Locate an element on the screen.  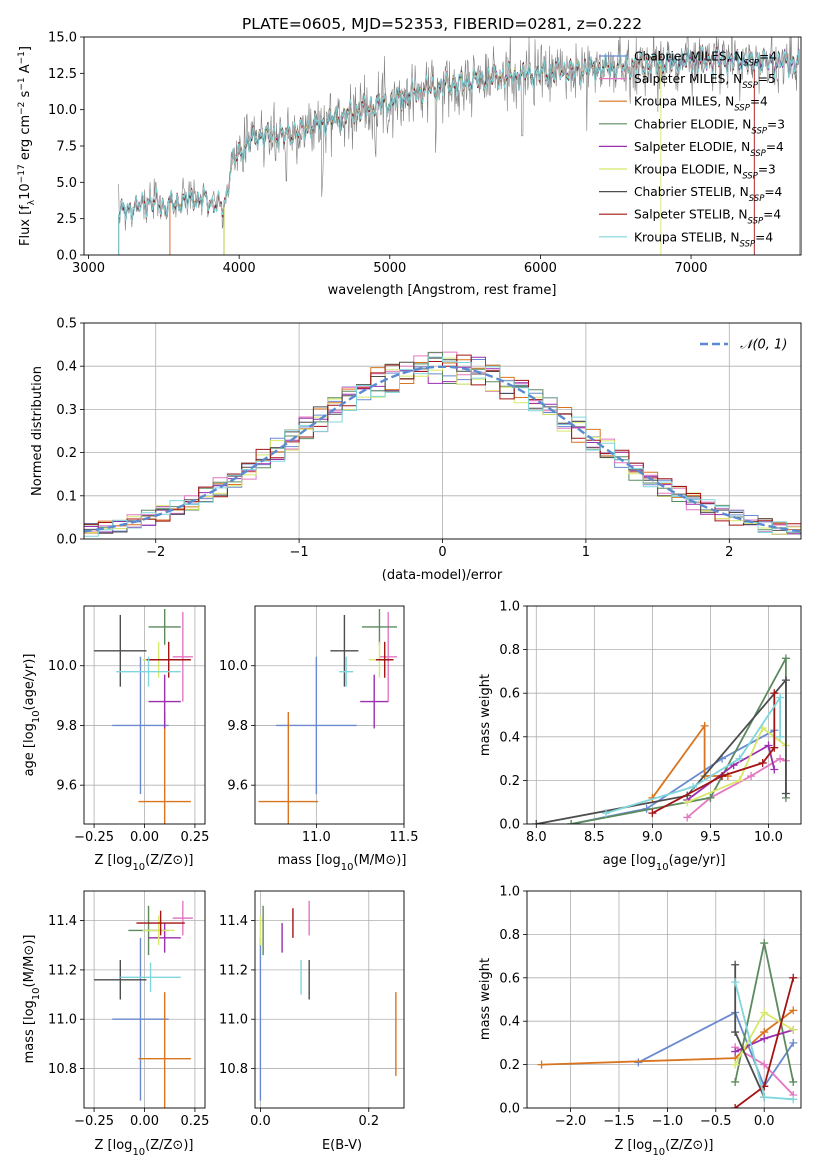
x-tick-label: 11.5 is located at coordinates (404, 837).